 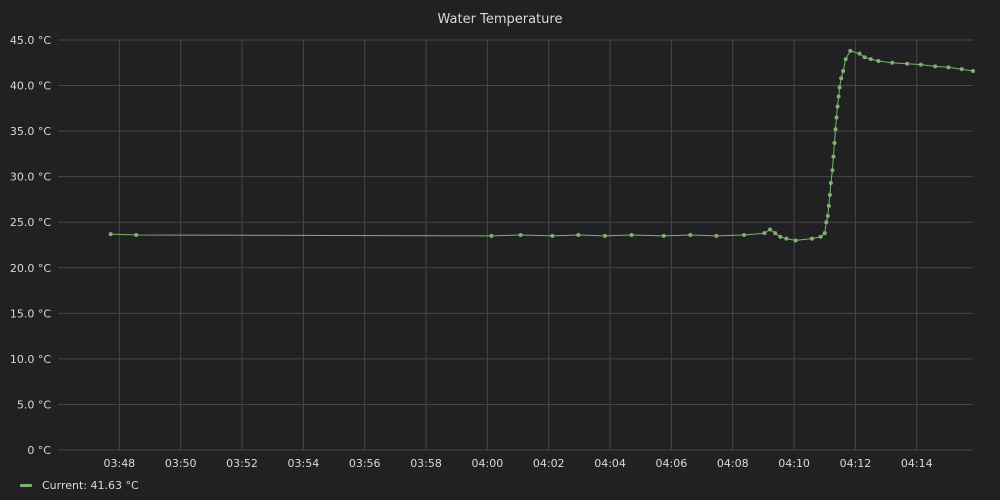 I want to click on y-tick-label: 15.0 °C, so click(x=30, y=313).